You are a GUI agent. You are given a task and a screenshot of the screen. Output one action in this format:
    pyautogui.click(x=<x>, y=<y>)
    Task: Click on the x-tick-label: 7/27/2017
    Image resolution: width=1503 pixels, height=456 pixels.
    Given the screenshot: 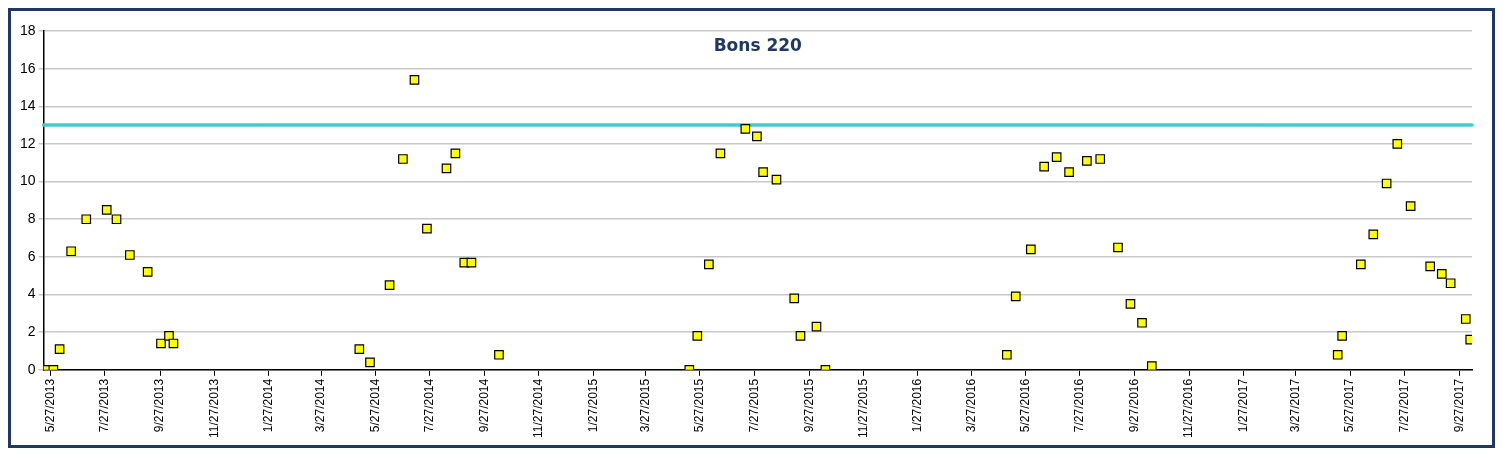 What is the action you would take?
    pyautogui.click(x=1403, y=405)
    